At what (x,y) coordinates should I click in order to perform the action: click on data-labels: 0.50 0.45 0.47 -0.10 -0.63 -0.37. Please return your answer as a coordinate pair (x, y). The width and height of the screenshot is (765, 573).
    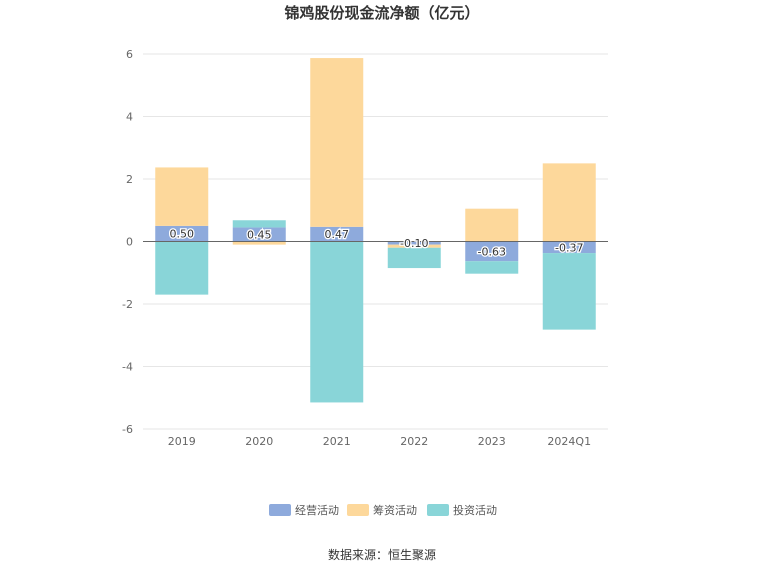
    Looking at the image, I should click on (376, 242).